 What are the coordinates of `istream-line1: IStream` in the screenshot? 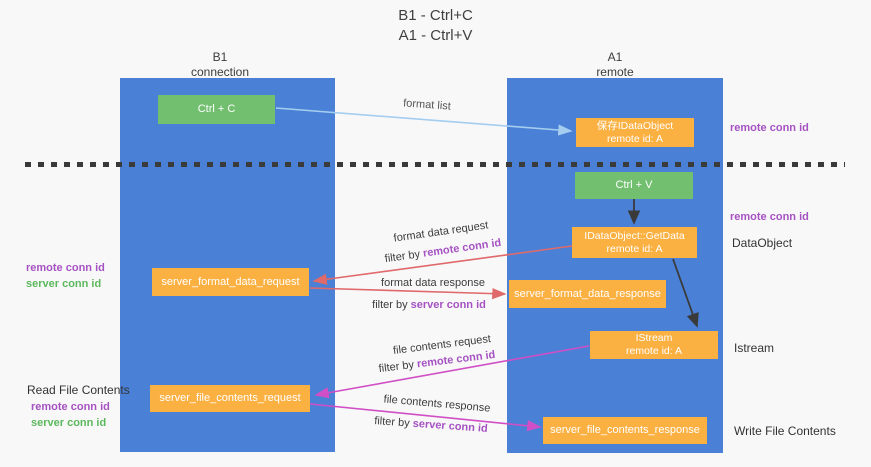 It's located at (654, 338).